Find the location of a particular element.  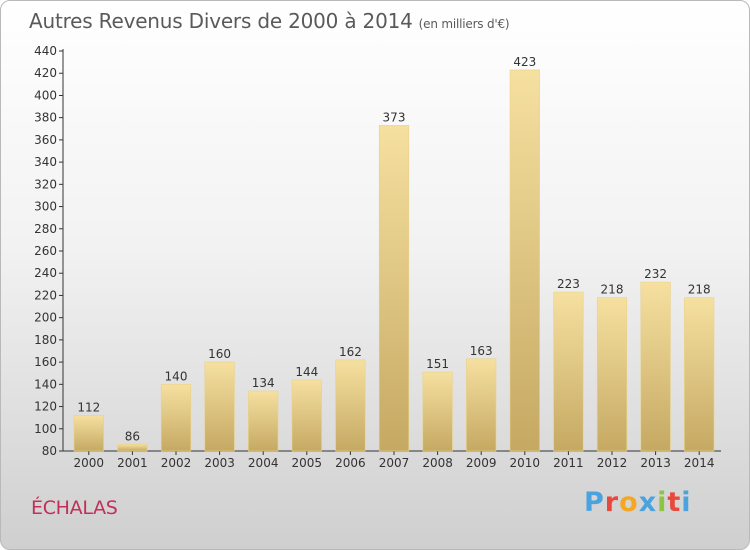

bar-2001 is located at coordinates (132, 447).